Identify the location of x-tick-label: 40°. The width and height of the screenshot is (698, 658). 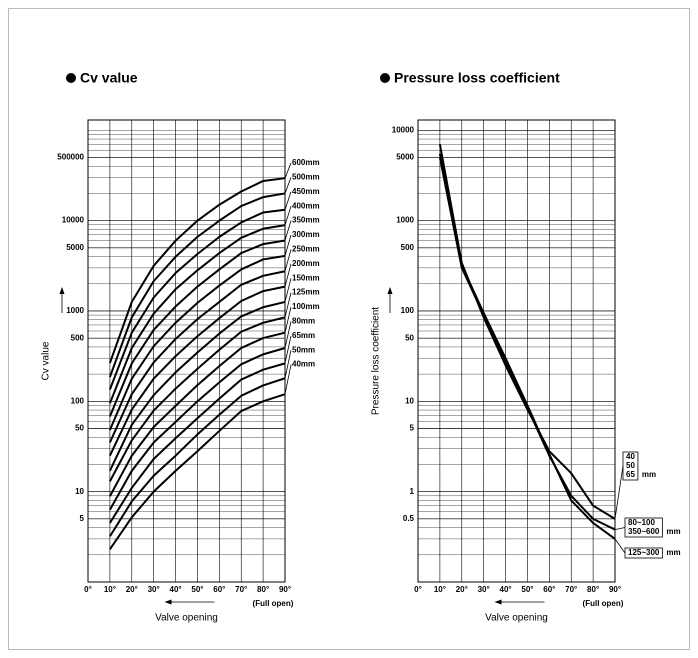
(506, 589).